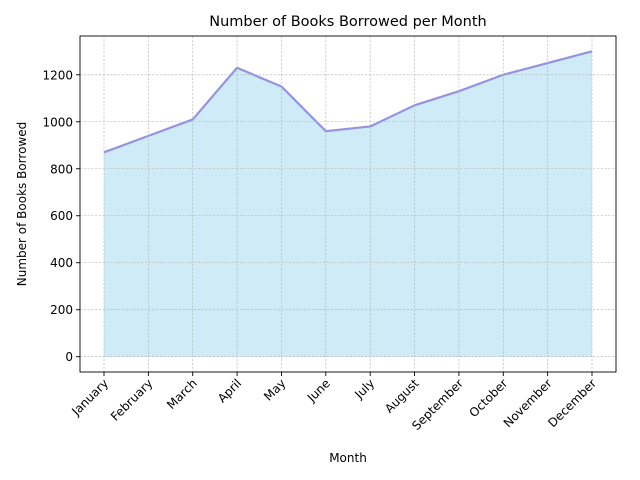  Describe the element at coordinates (61, 310) in the screenshot. I see `y-tick-label: 200` at that location.